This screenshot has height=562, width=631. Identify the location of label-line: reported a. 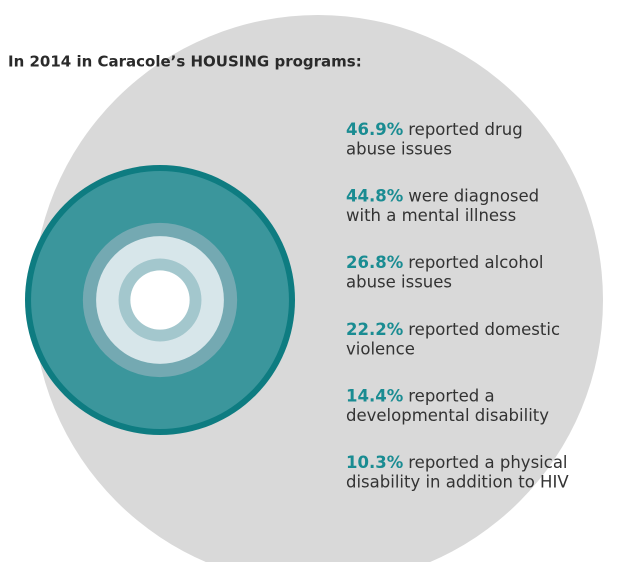
(451, 395).